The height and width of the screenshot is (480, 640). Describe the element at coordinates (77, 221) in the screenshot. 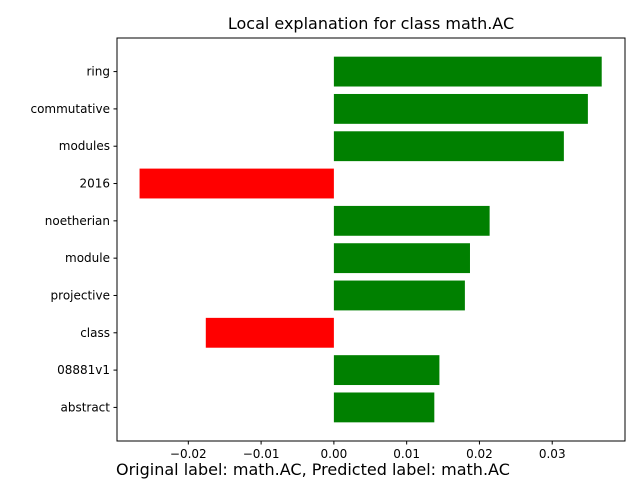

I see `y-tick-label: noetherian` at that location.